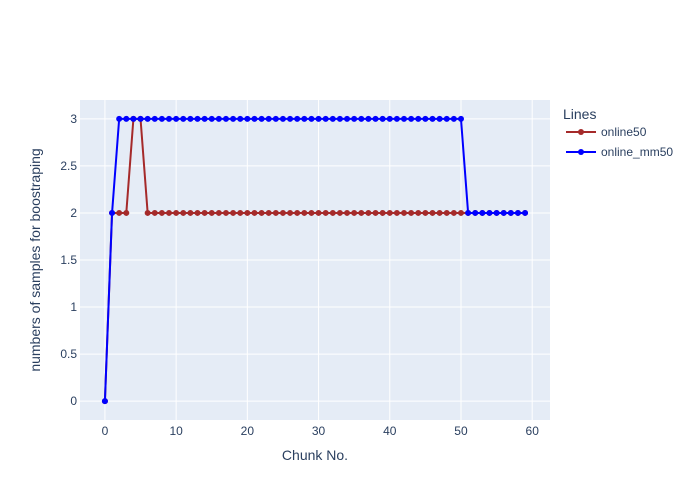  Describe the element at coordinates (68, 354) in the screenshot. I see `y-tick-label: 0.5` at that location.